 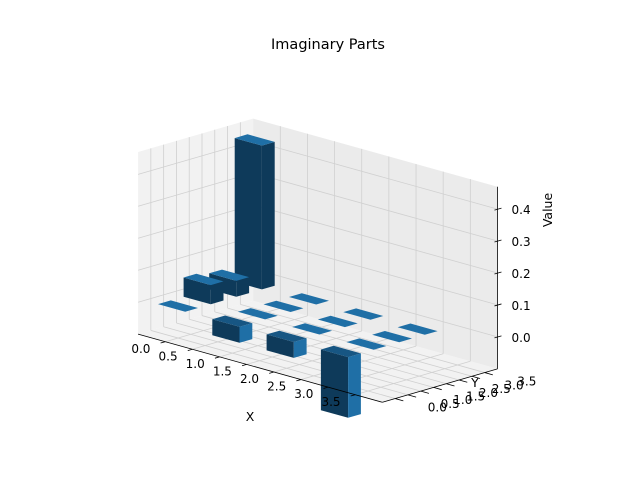 What do you see at coordinates (440, 385) in the screenshot?
I see `y-axis-line` at bounding box center [440, 385].